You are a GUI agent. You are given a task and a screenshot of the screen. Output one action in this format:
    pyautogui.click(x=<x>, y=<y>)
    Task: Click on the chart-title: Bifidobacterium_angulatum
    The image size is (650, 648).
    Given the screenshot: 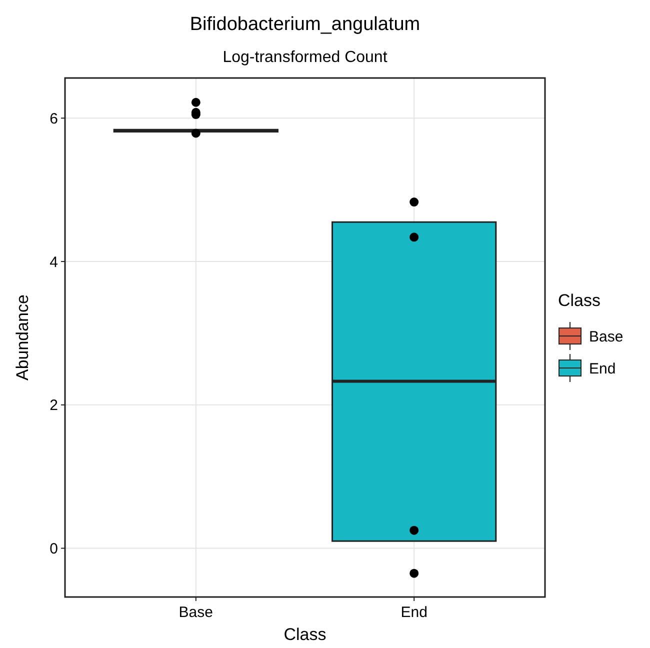 What is the action you would take?
    pyautogui.click(x=305, y=24)
    